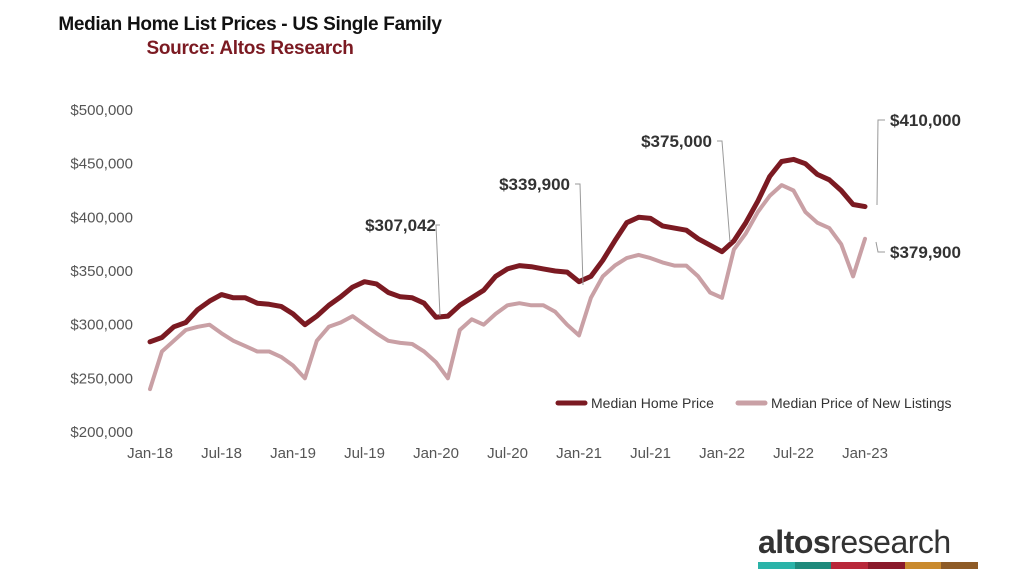  I want to click on legend-label: Median Price of New Listings, so click(861, 403).